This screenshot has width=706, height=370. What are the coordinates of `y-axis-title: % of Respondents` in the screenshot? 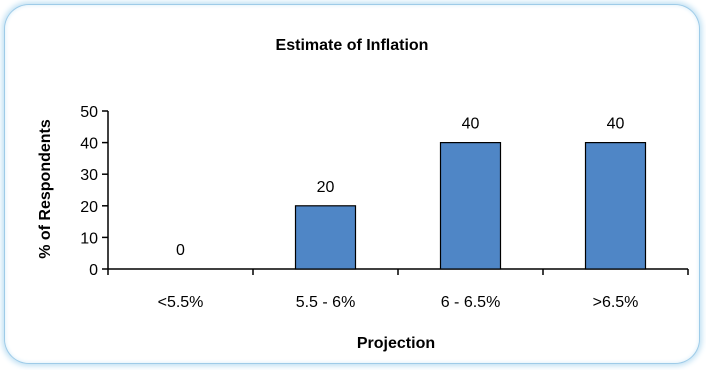 It's located at (45, 189).